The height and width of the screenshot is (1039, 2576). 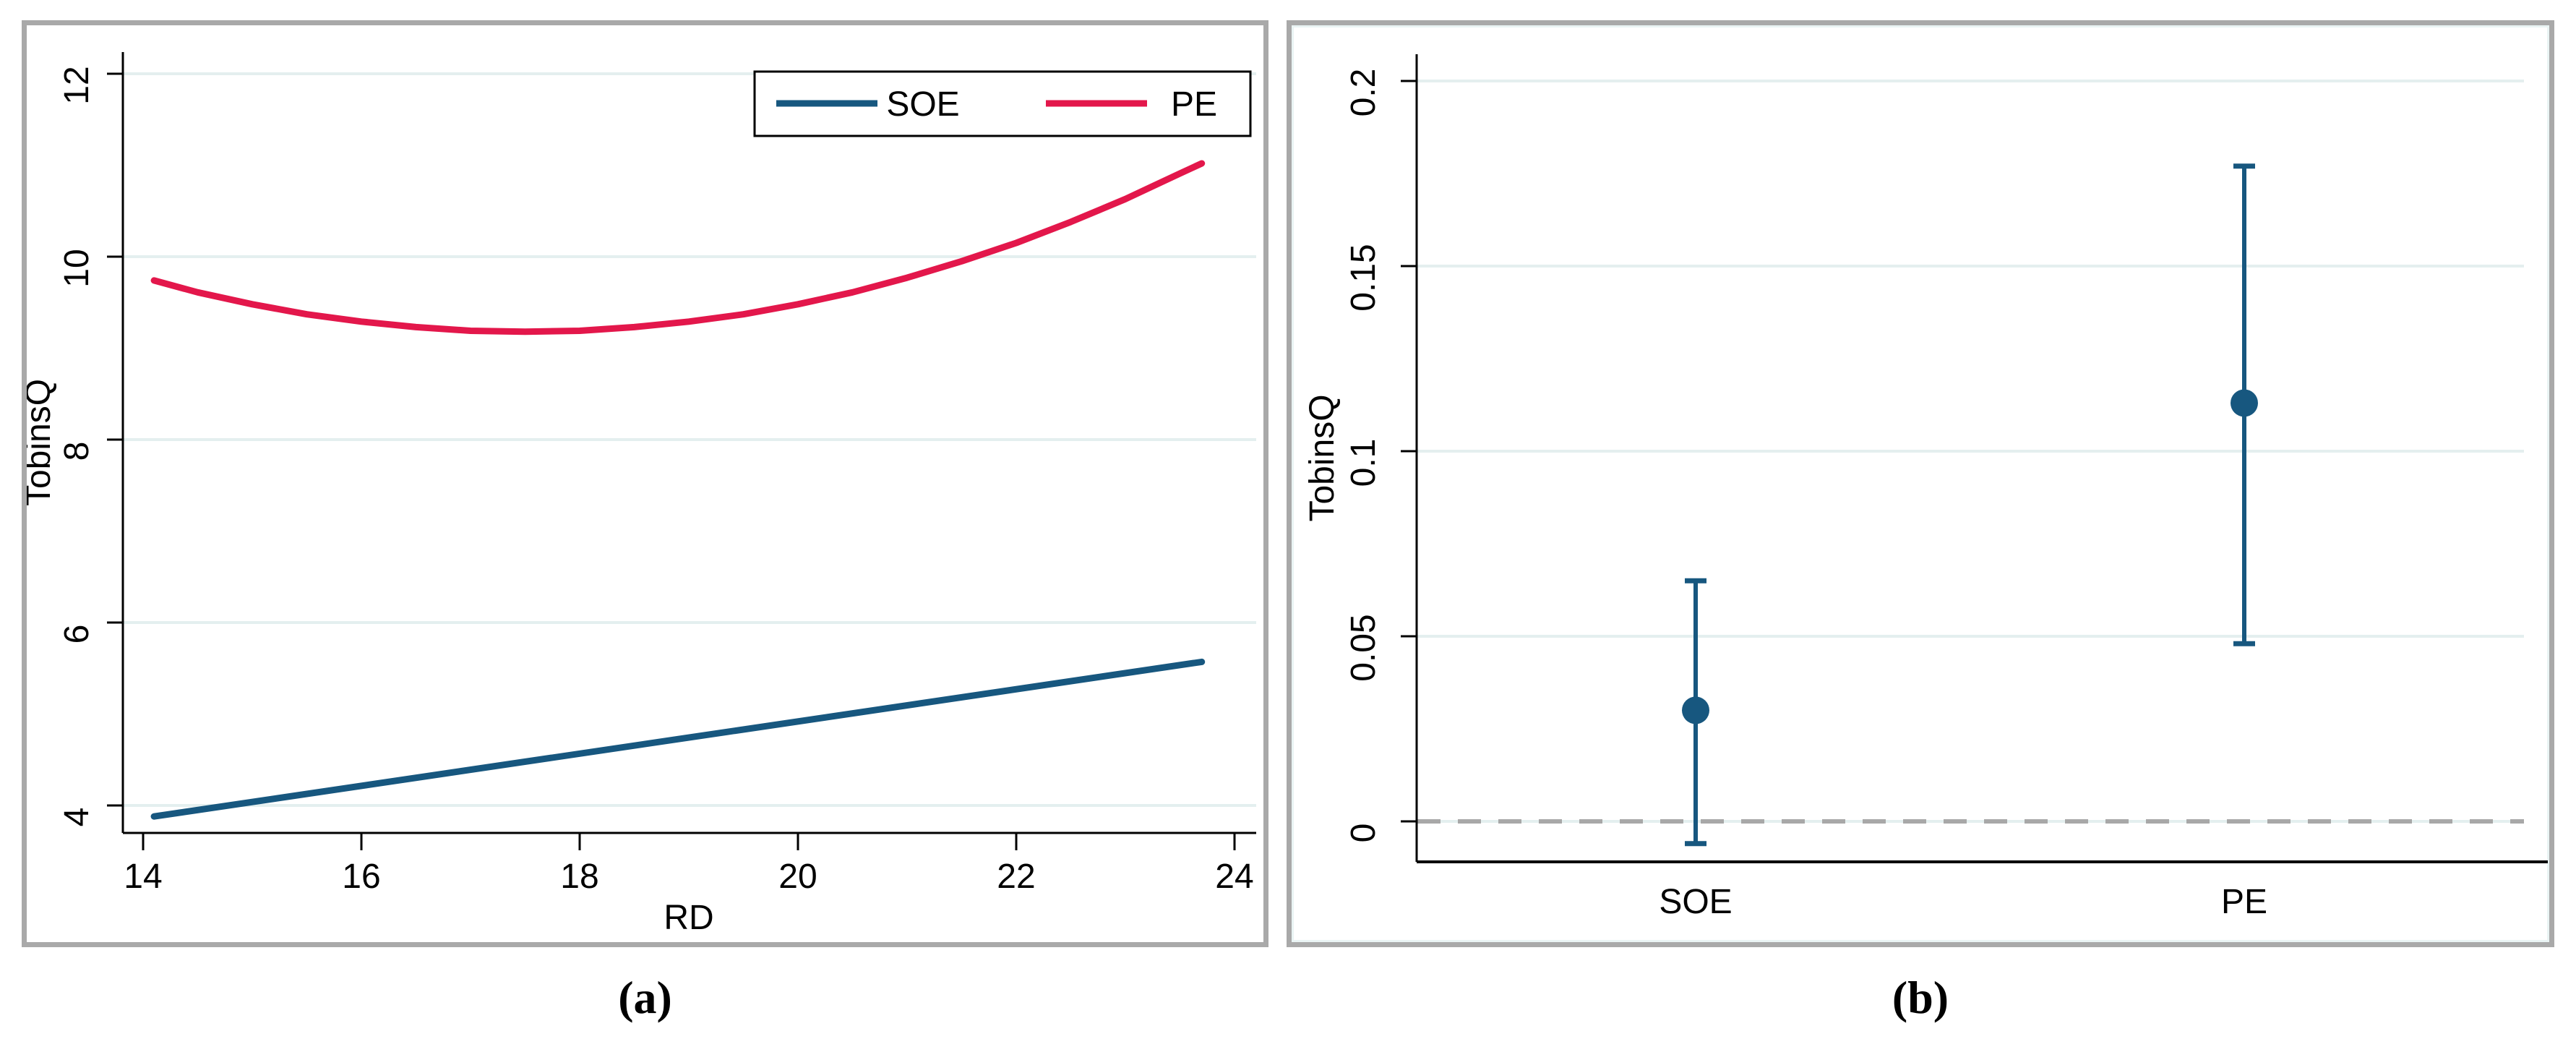 I want to click on x-axis-title: RD, so click(x=689, y=918).